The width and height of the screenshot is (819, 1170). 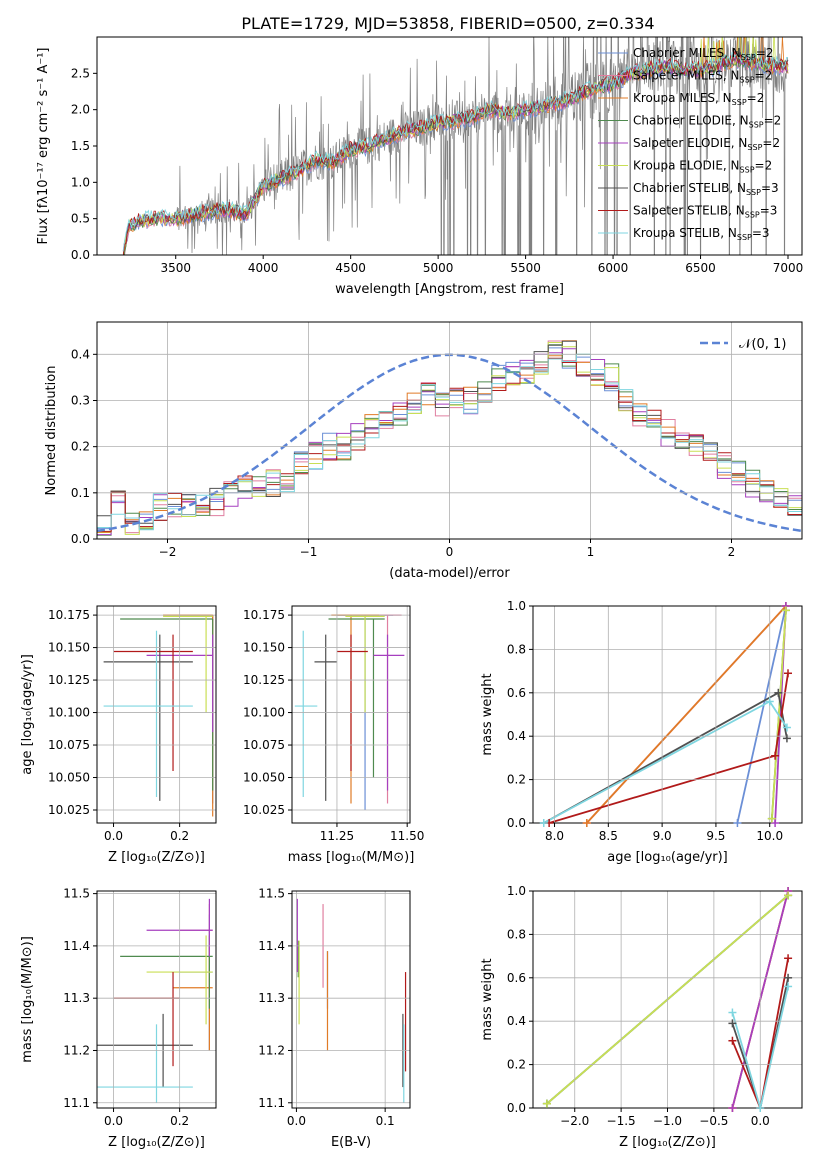 What do you see at coordinates (591, 552) in the screenshot?
I see `x-tick-label: 1` at bounding box center [591, 552].